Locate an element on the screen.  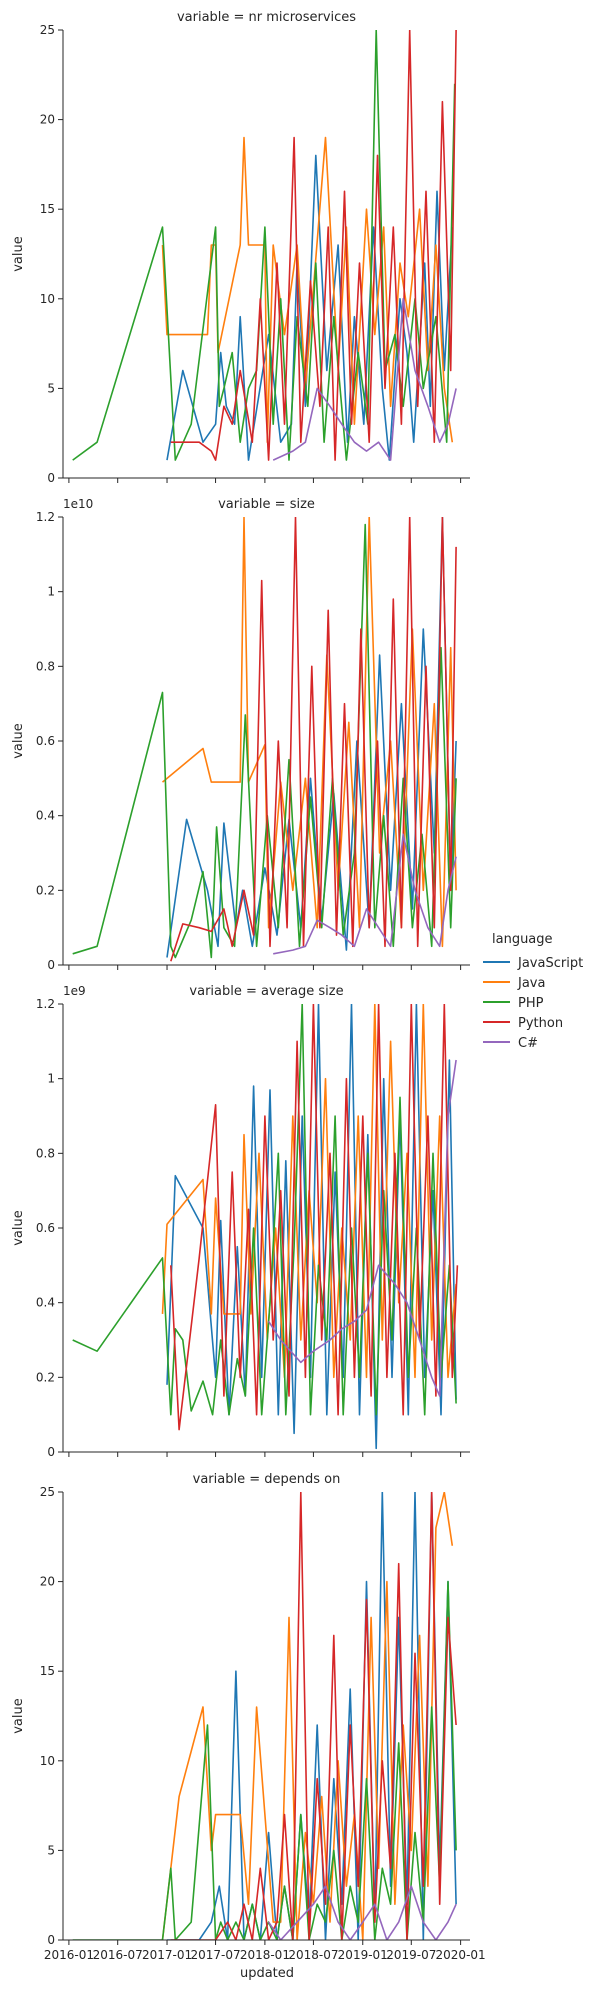
legend-label-php: PHP is located at coordinates (531, 1003).